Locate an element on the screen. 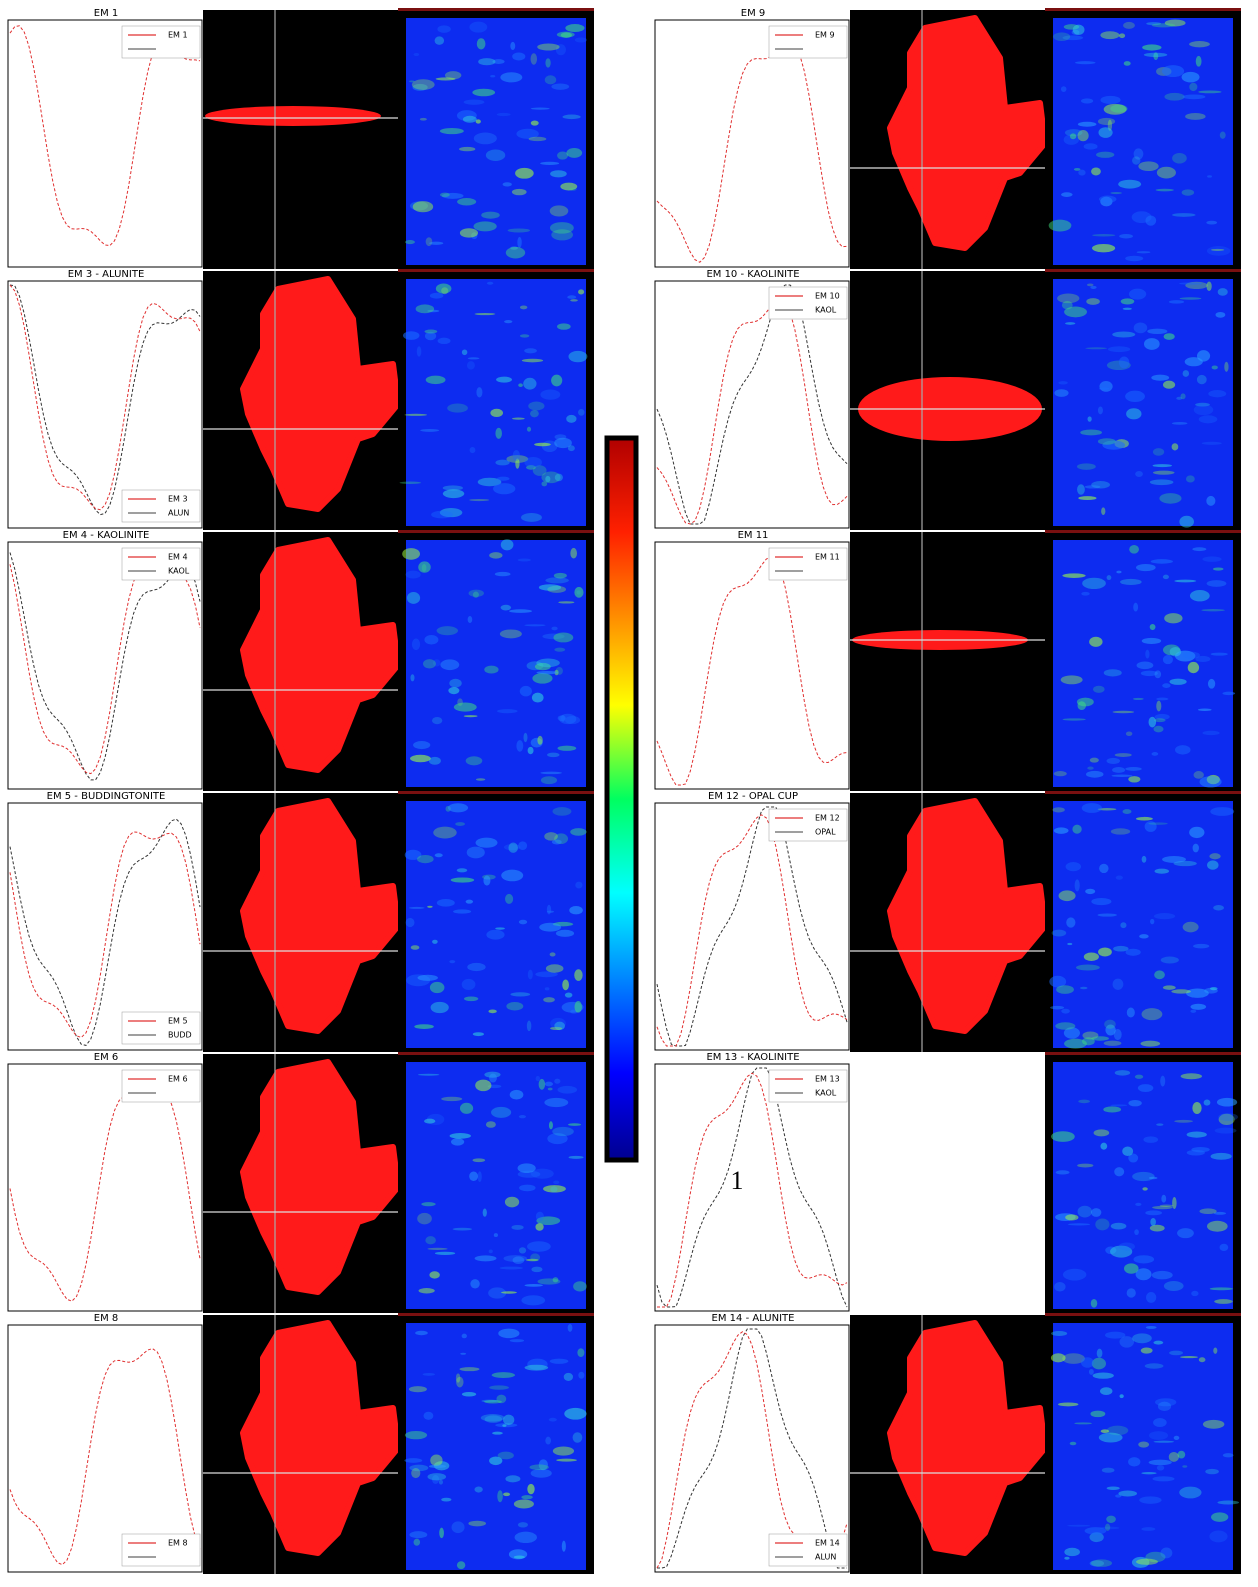 Image resolution: width=1258 pixels, height=1587 pixels. panel-title: EM 3 - ALUNITE is located at coordinates (106, 274).